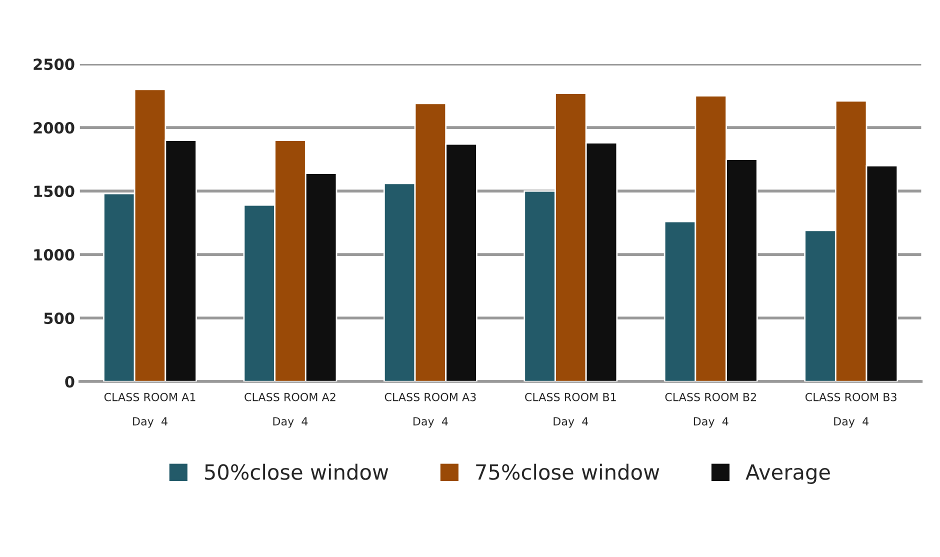 This screenshot has width=940, height=557. What do you see at coordinates (710, 410) in the screenshot?
I see `category-label: CLASS ROOM B2 Day 4` at bounding box center [710, 410].